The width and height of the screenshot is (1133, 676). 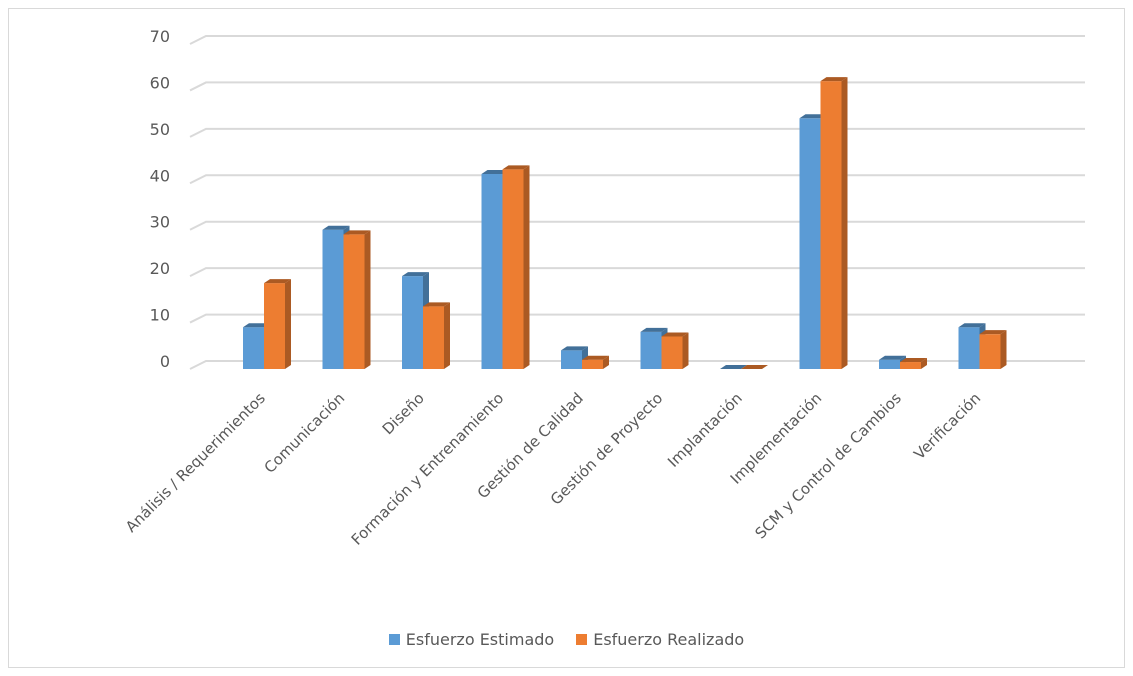 What do you see at coordinates (160, 175) in the screenshot?
I see `y-tick-label: 40` at bounding box center [160, 175].